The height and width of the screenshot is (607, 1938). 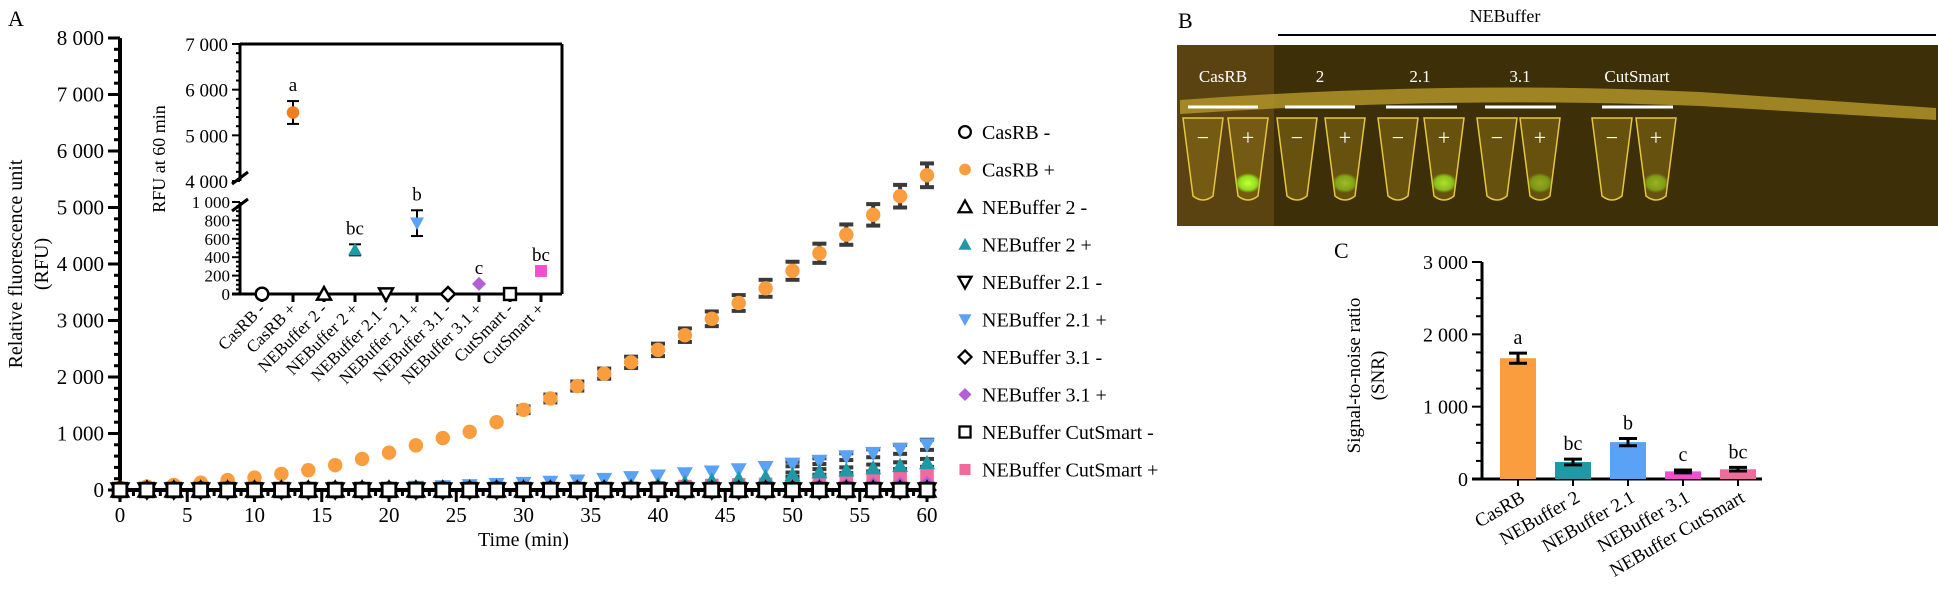 I want to click on legend-label: NEBuffer CutSmart +, so click(x=1070, y=471).